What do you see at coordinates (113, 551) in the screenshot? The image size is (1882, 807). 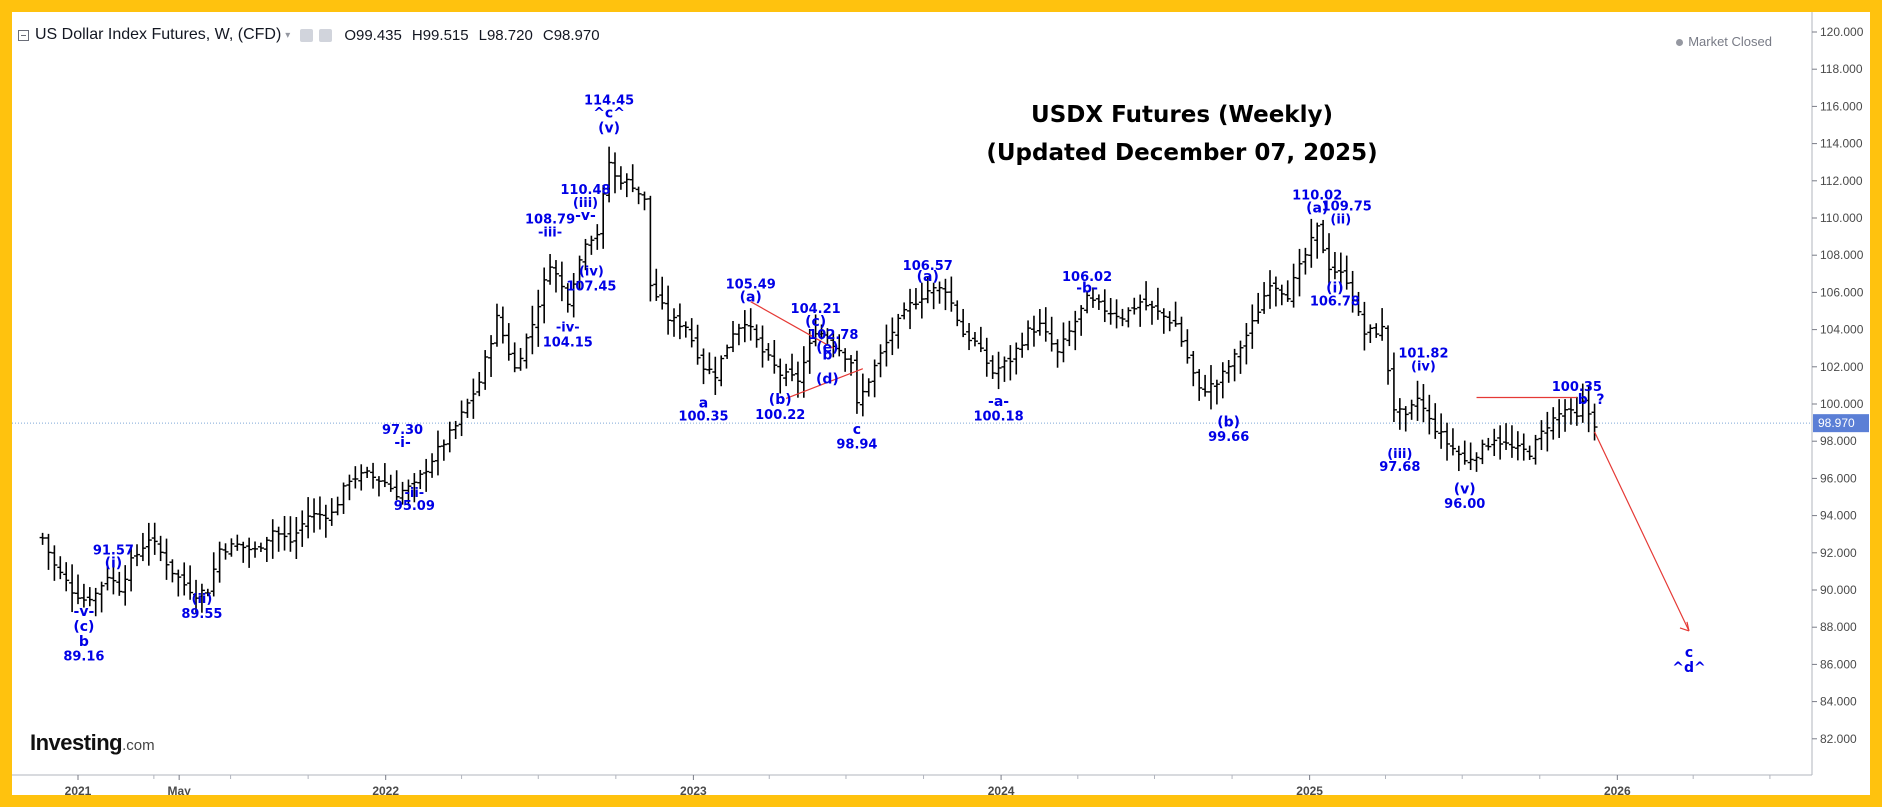 I see `wave-label: 91.57` at bounding box center [113, 551].